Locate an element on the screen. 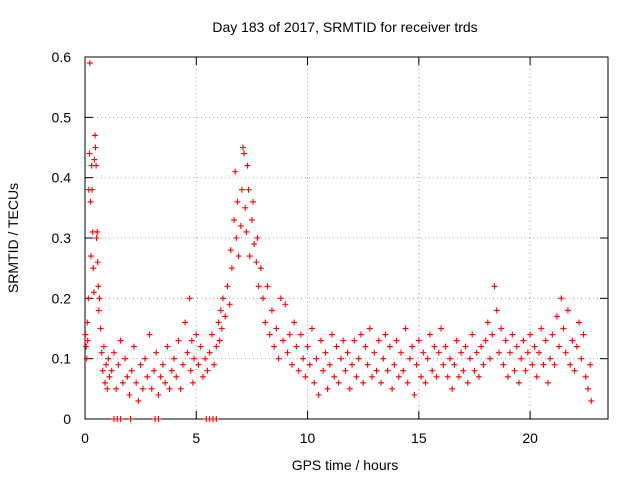 The image size is (640, 480). y-tick-label: 0.4 is located at coordinates (62, 178).